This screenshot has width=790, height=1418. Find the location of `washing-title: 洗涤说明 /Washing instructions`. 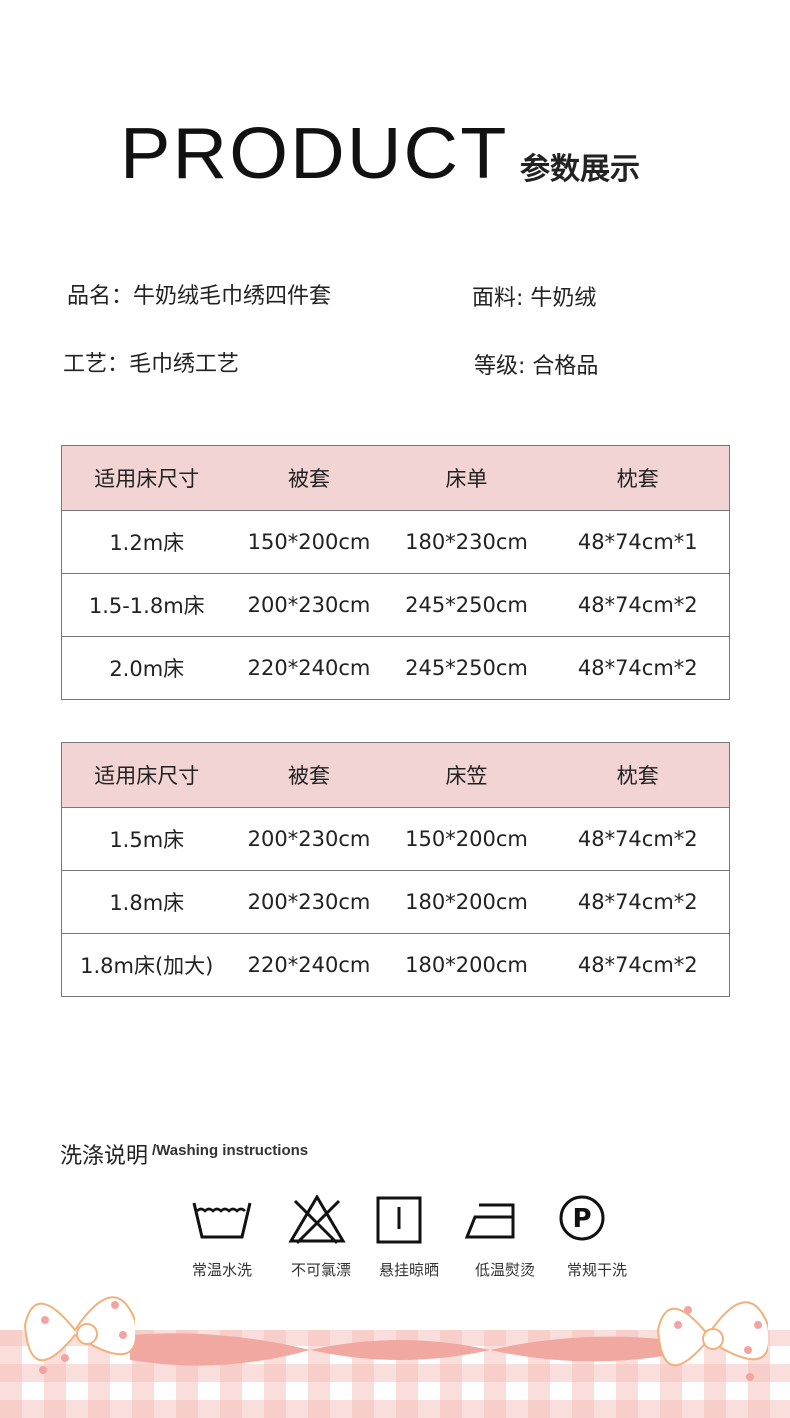

washing-title: 洗涤说明 /Washing instructions is located at coordinates (184, 1154).